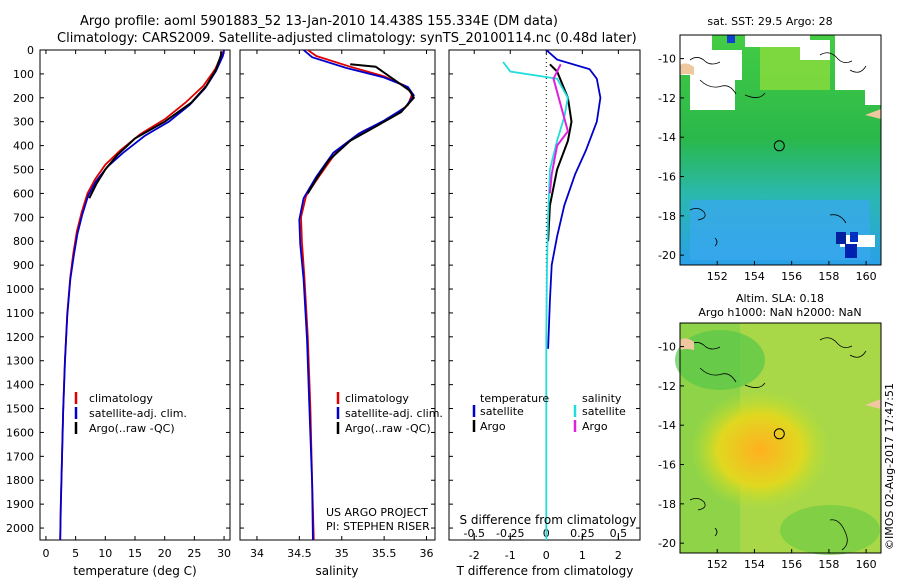  Describe the element at coordinates (768, 524) in the screenshot. I see `sla-reef-contour` at that location.